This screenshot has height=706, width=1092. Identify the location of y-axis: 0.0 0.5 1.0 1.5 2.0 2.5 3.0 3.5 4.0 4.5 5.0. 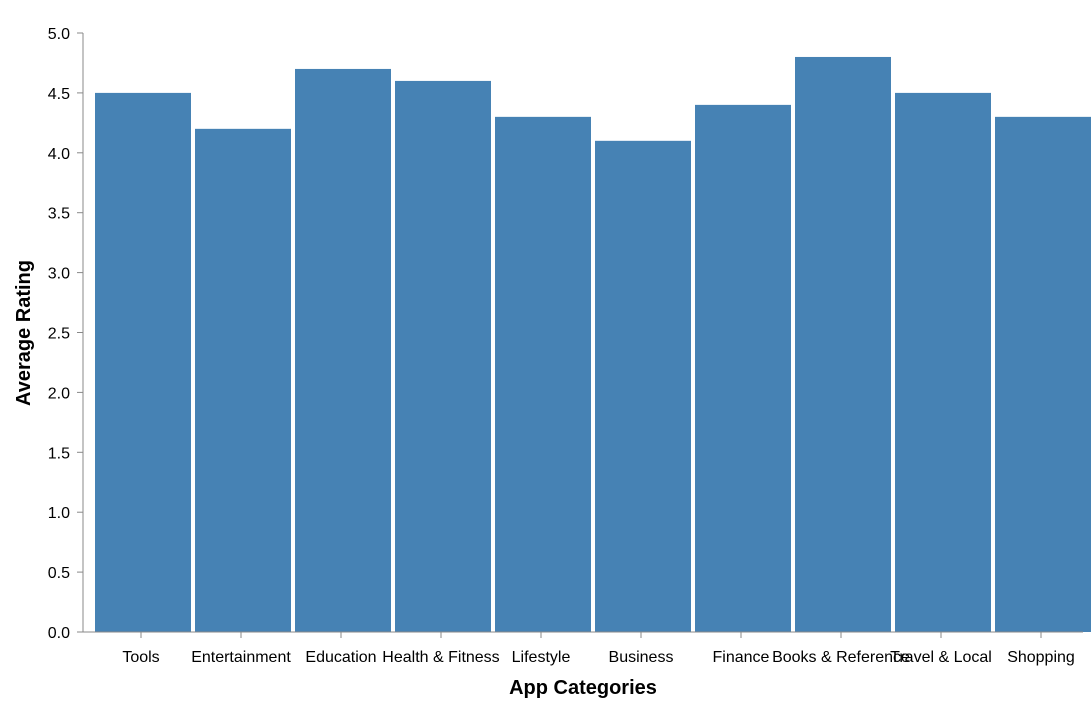
(66, 334).